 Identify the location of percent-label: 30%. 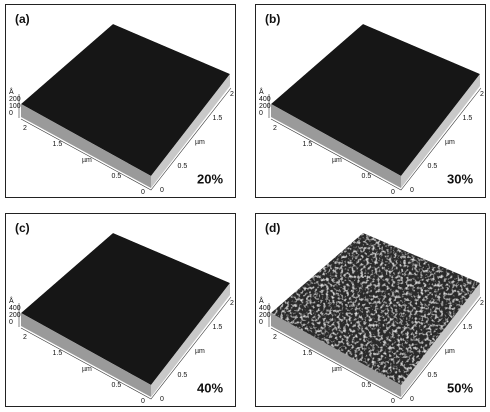
(460, 178).